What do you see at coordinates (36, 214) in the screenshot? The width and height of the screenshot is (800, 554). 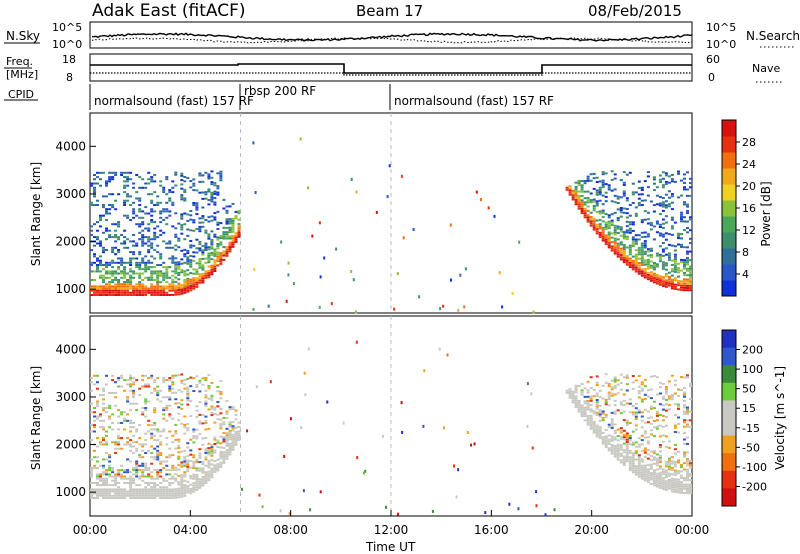 I see `power-ylabel: Slant Range [km]` at bounding box center [36, 214].